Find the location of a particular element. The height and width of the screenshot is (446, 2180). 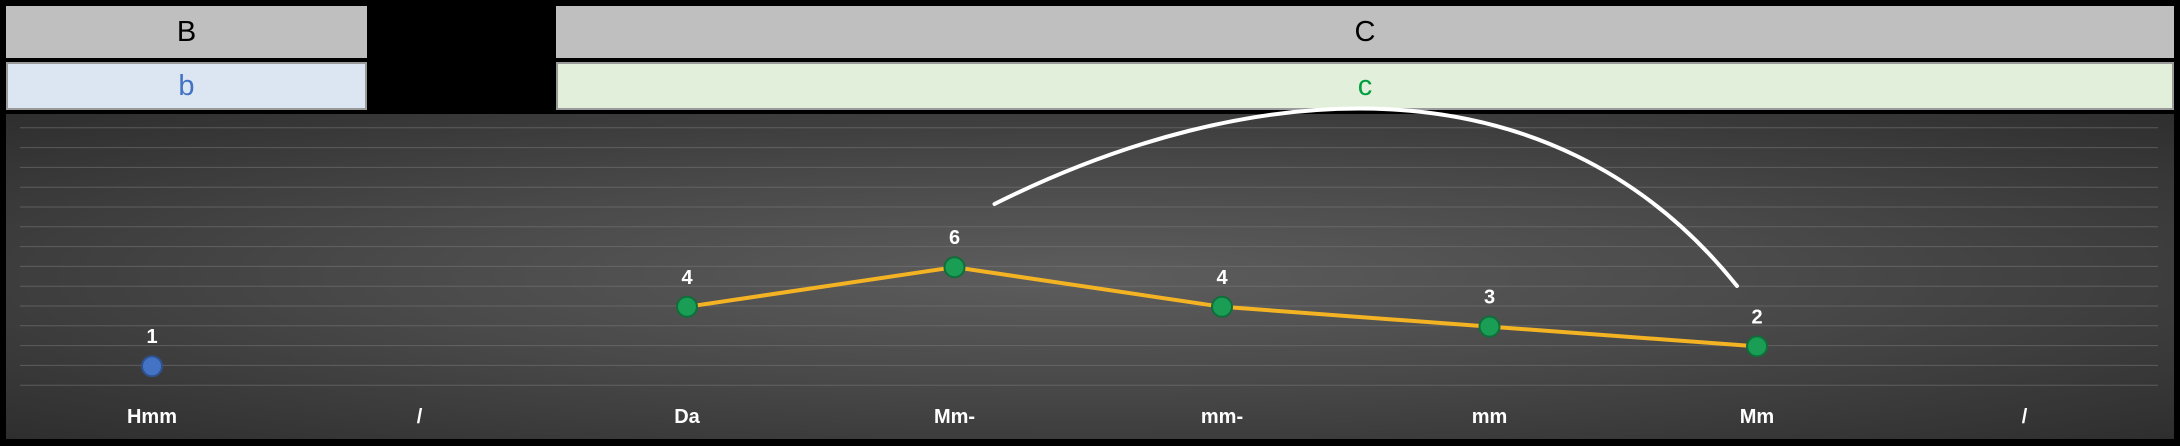

subheader-b-label: b is located at coordinates (186, 85).